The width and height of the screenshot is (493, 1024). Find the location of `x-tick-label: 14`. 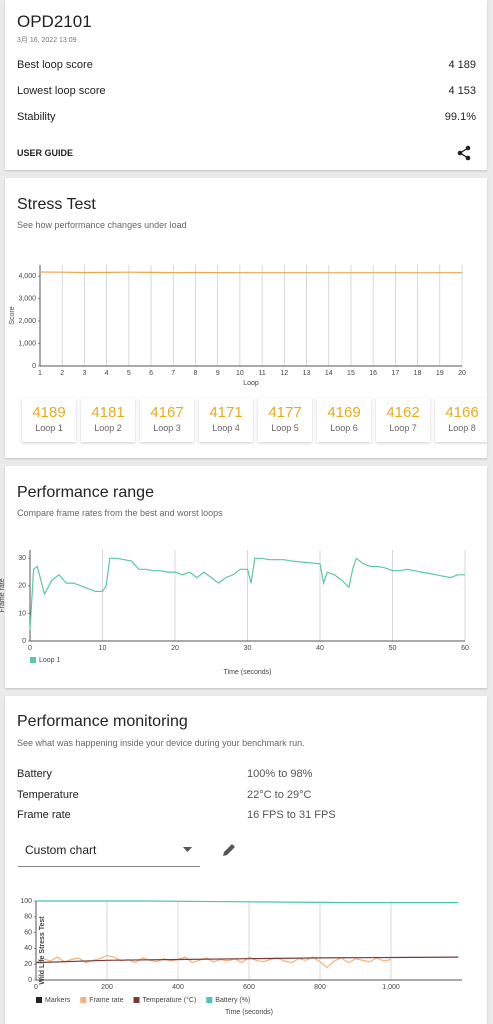

x-tick-label: 14 is located at coordinates (329, 373).